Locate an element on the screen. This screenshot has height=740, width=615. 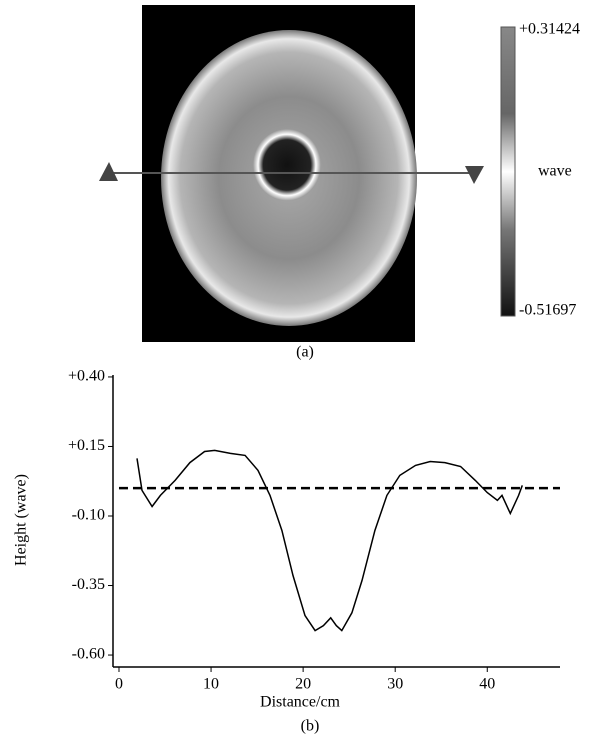
y-tick-label: -0.10 is located at coordinates (88, 515).